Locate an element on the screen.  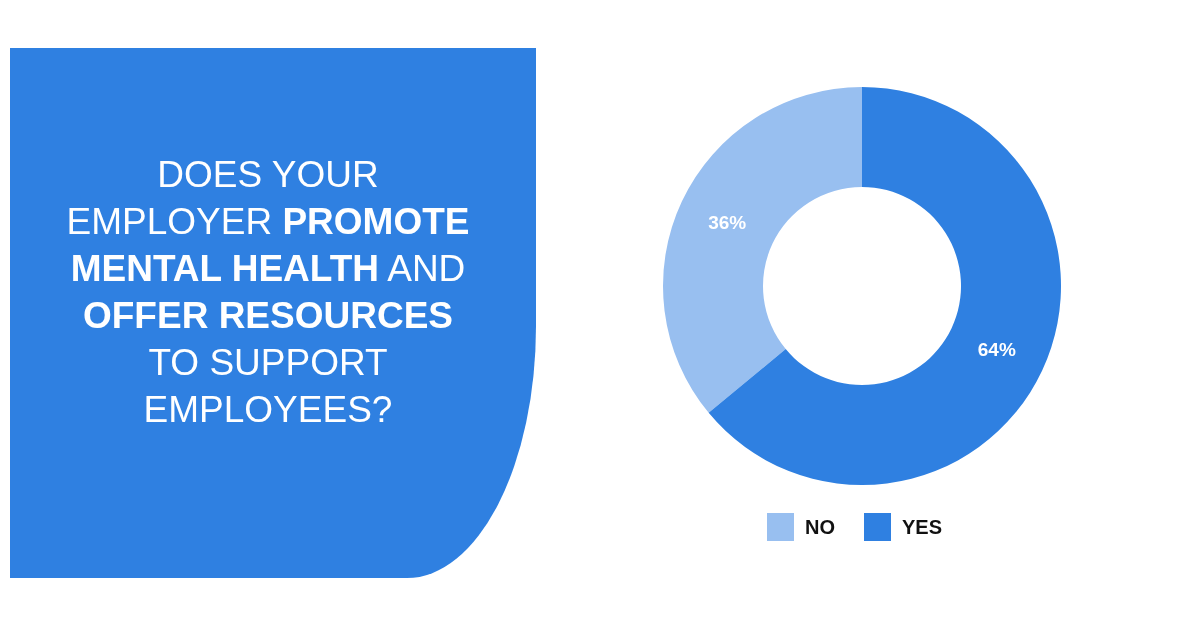
donut-slice is located at coordinates (762, 250).